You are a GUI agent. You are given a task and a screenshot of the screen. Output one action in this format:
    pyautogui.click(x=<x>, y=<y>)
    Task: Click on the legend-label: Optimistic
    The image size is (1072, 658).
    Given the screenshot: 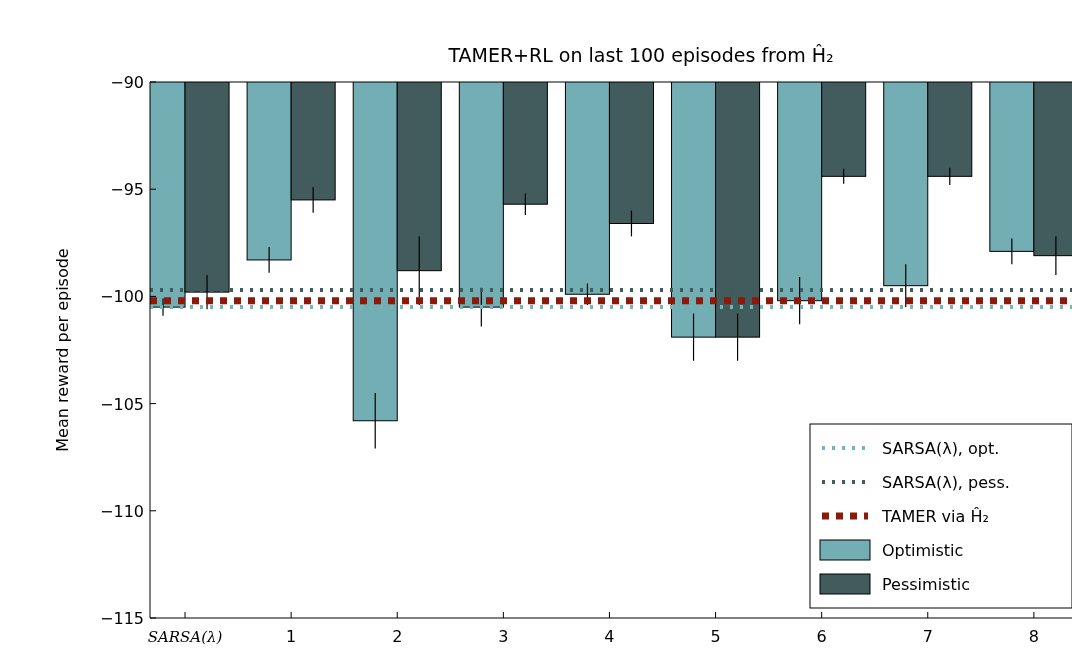 What is the action you would take?
    pyautogui.click(x=923, y=550)
    